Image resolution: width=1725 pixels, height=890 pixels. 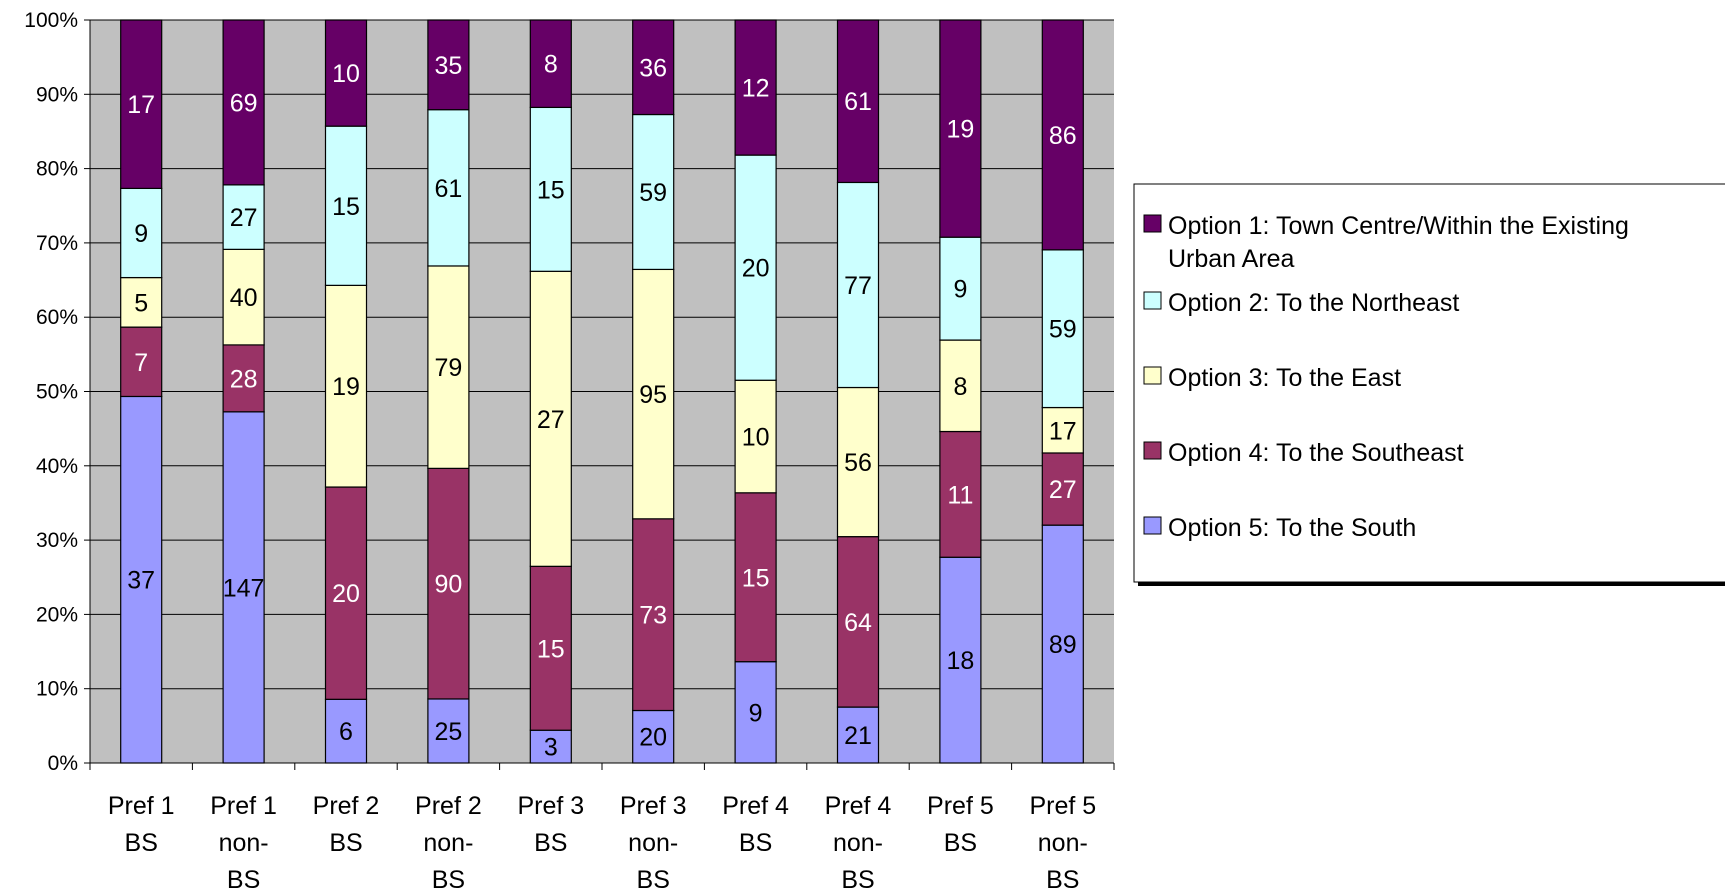 I want to click on data-label: 37, so click(x=141, y=581).